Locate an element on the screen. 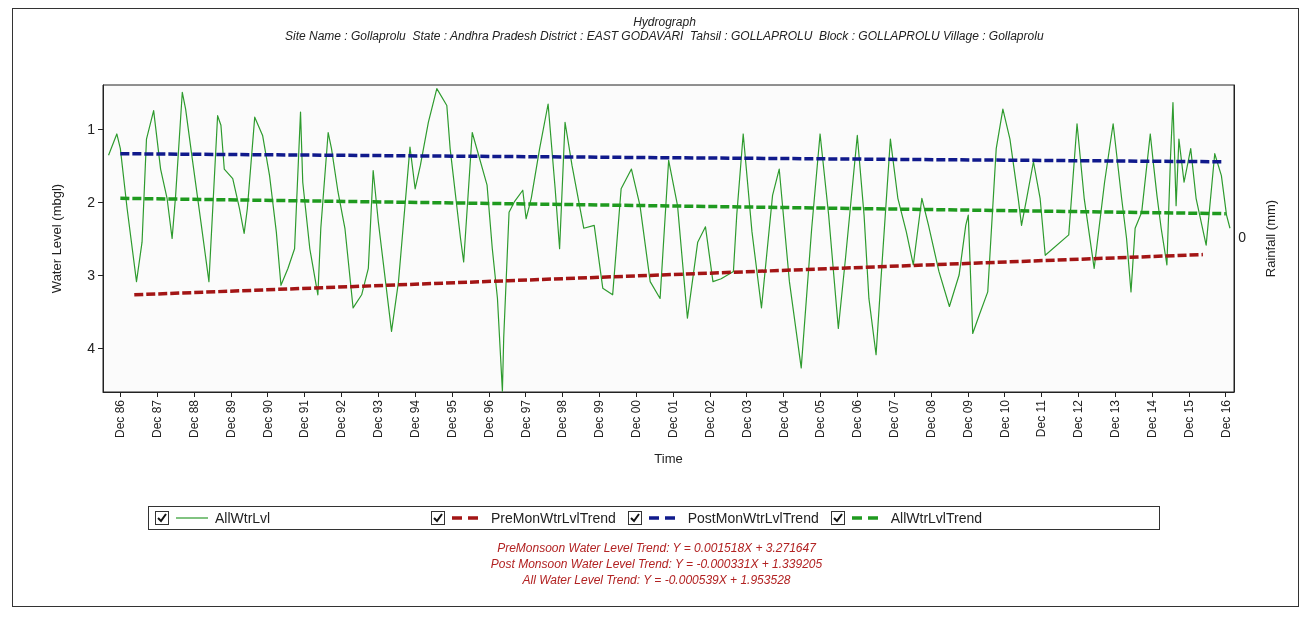  x-tick-label: Dec 98 is located at coordinates (562, 419).